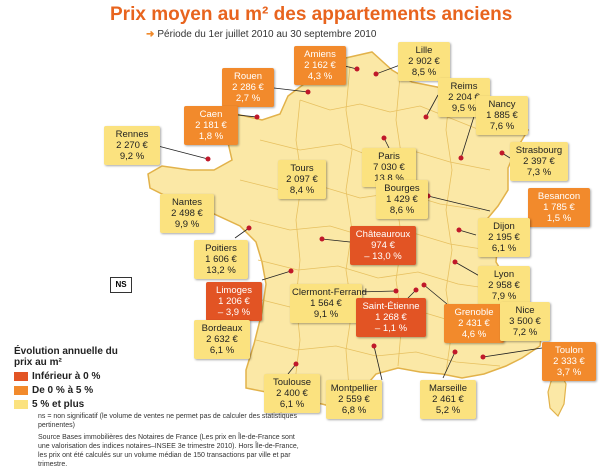  Describe the element at coordinates (222, 339) in the screenshot. I see `city-label-bordeaux: Bordeaux 2 632 €6,1 %` at that location.